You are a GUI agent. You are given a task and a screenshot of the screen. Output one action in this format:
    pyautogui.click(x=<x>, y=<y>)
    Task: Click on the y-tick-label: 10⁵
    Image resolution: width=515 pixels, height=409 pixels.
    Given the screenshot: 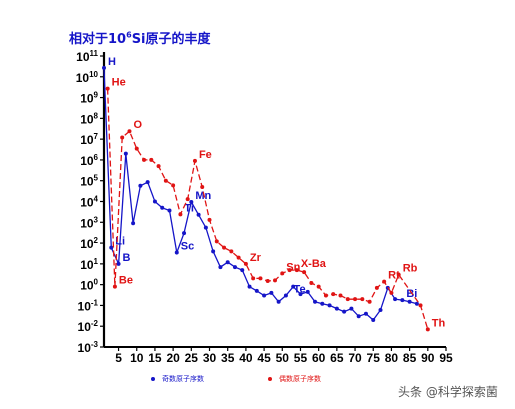 What is the action you would take?
    pyautogui.click(x=89, y=181)
    